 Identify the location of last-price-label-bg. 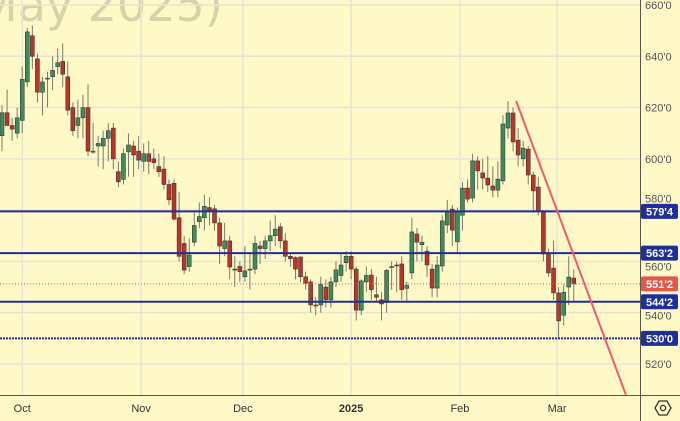
(659, 284).